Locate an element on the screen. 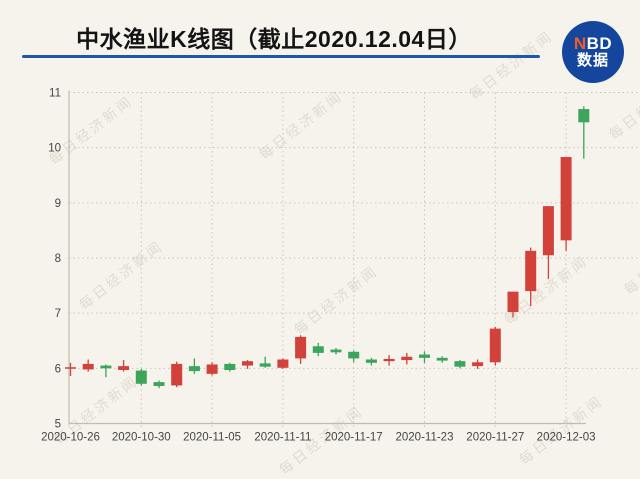 The width and height of the screenshot is (640, 479). y-tick-label: 11 is located at coordinates (55, 94).